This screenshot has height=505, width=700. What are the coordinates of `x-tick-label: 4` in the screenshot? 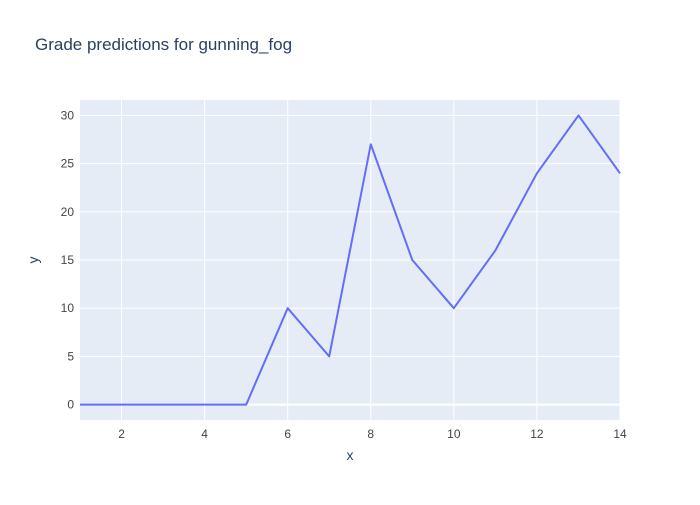 It's located at (204, 434).